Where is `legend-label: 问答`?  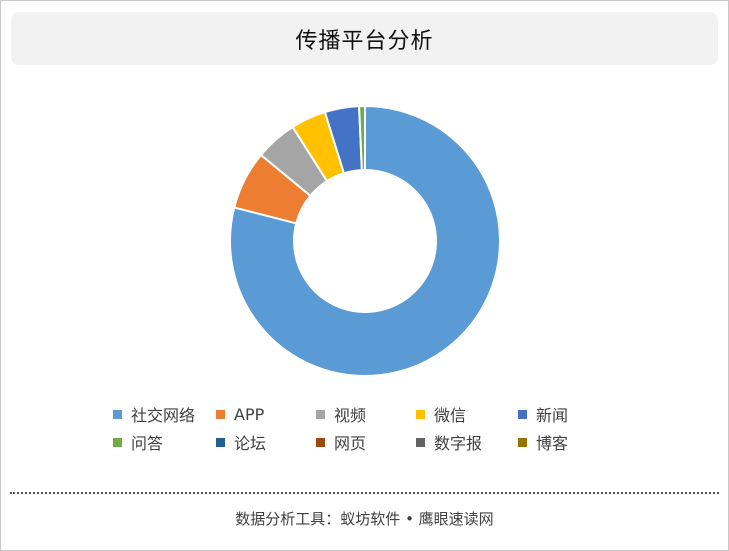
legend-label: 问答 is located at coordinates (147, 443).